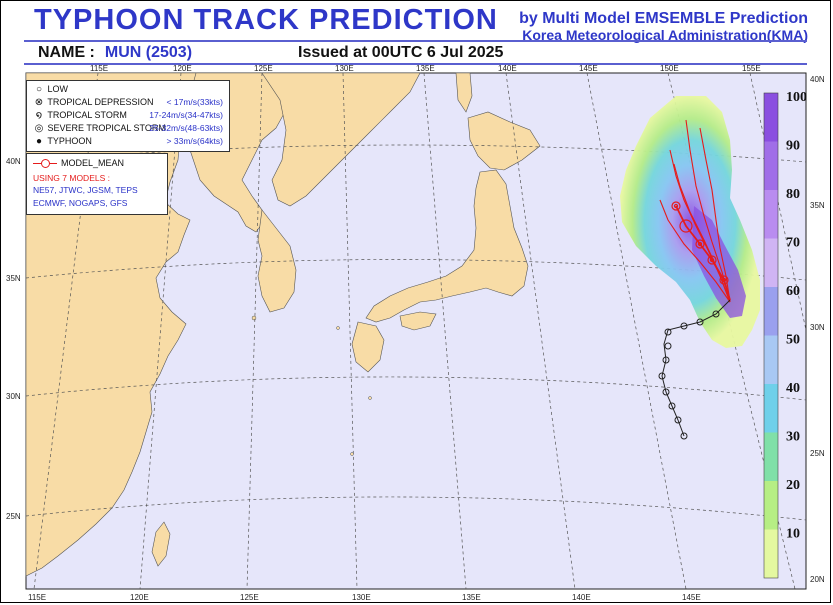 The width and height of the screenshot is (833, 605). What do you see at coordinates (793, 291) in the screenshot?
I see `colorbar-label: 60` at bounding box center [793, 291].